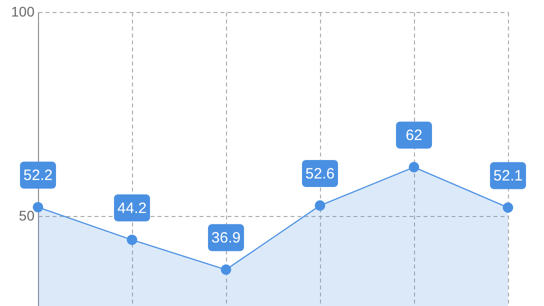  What do you see at coordinates (132, 208) in the screenshot?
I see `data-label: 44.2` at bounding box center [132, 208].